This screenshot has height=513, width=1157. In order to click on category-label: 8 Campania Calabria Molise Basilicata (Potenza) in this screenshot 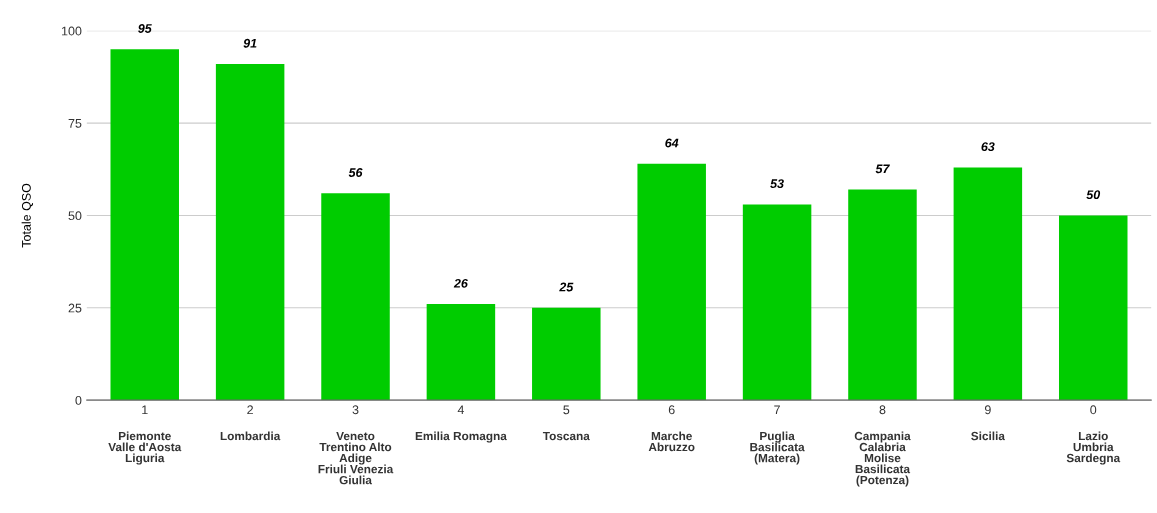, I will do `click(882, 446)`.